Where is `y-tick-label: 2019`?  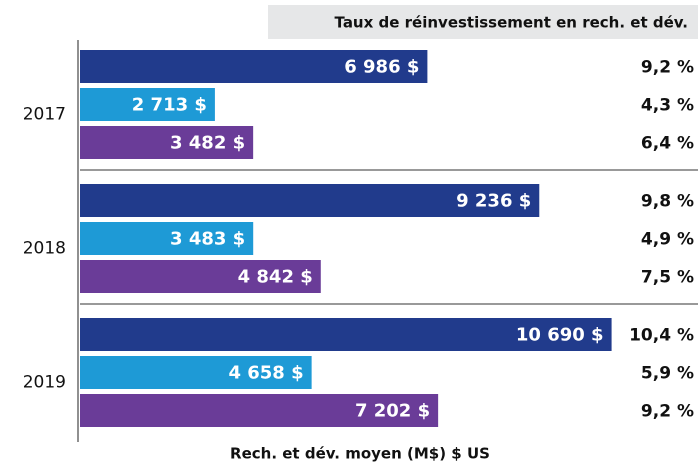
y-tick-label: 2019 is located at coordinates (44, 383).